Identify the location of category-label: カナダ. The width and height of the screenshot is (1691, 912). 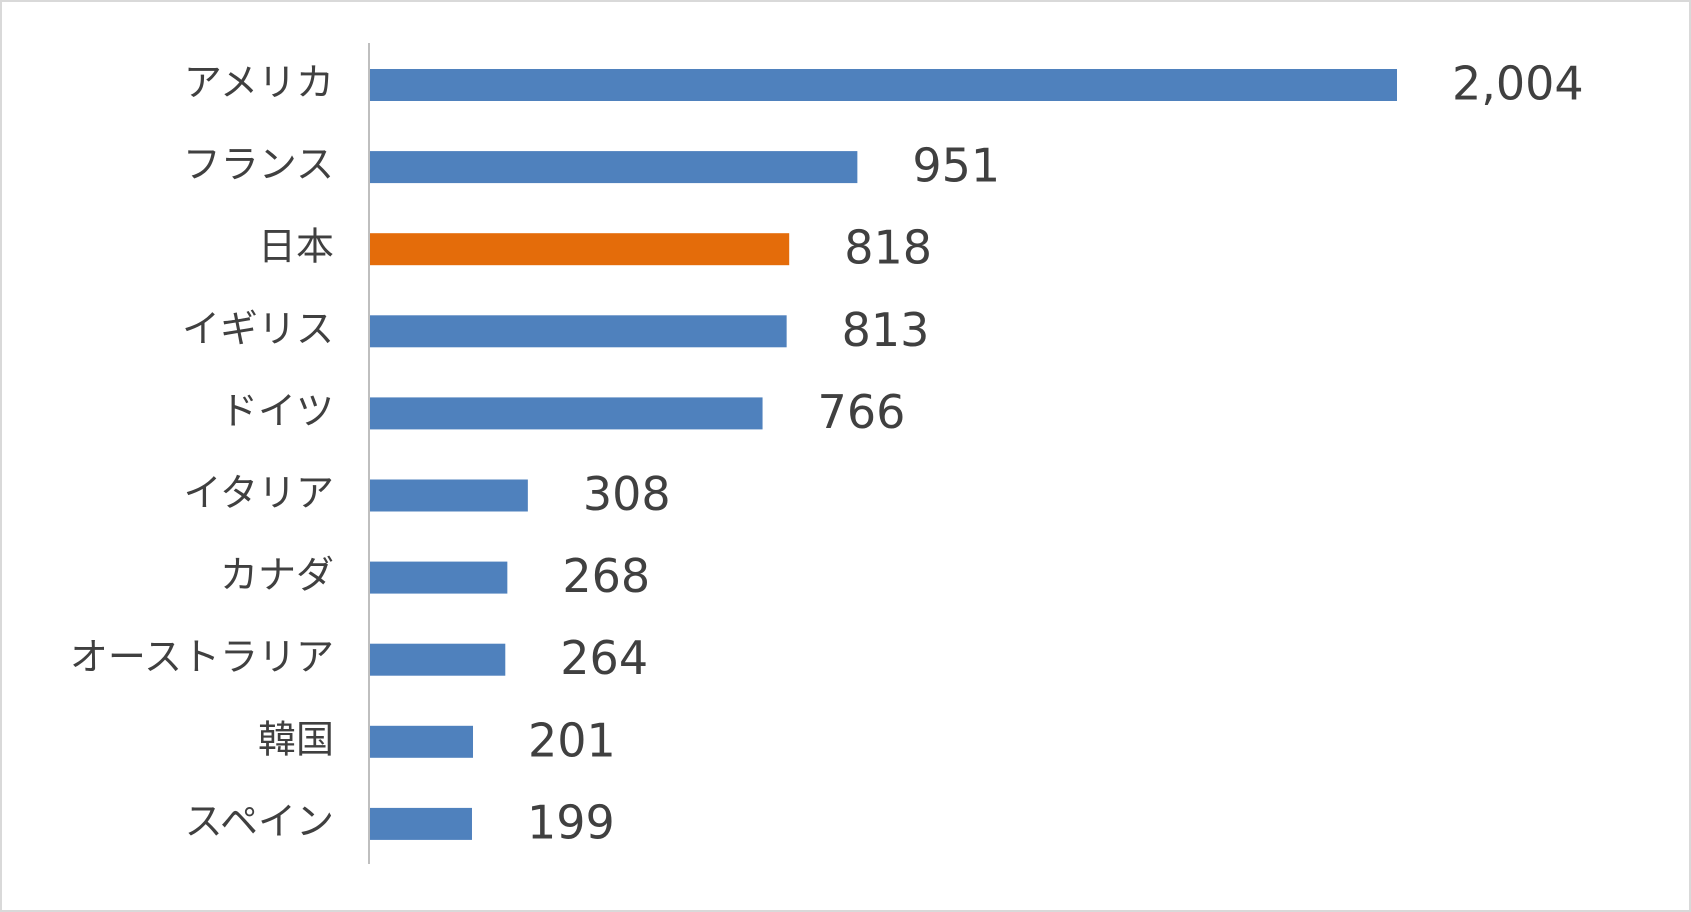
(277, 575).